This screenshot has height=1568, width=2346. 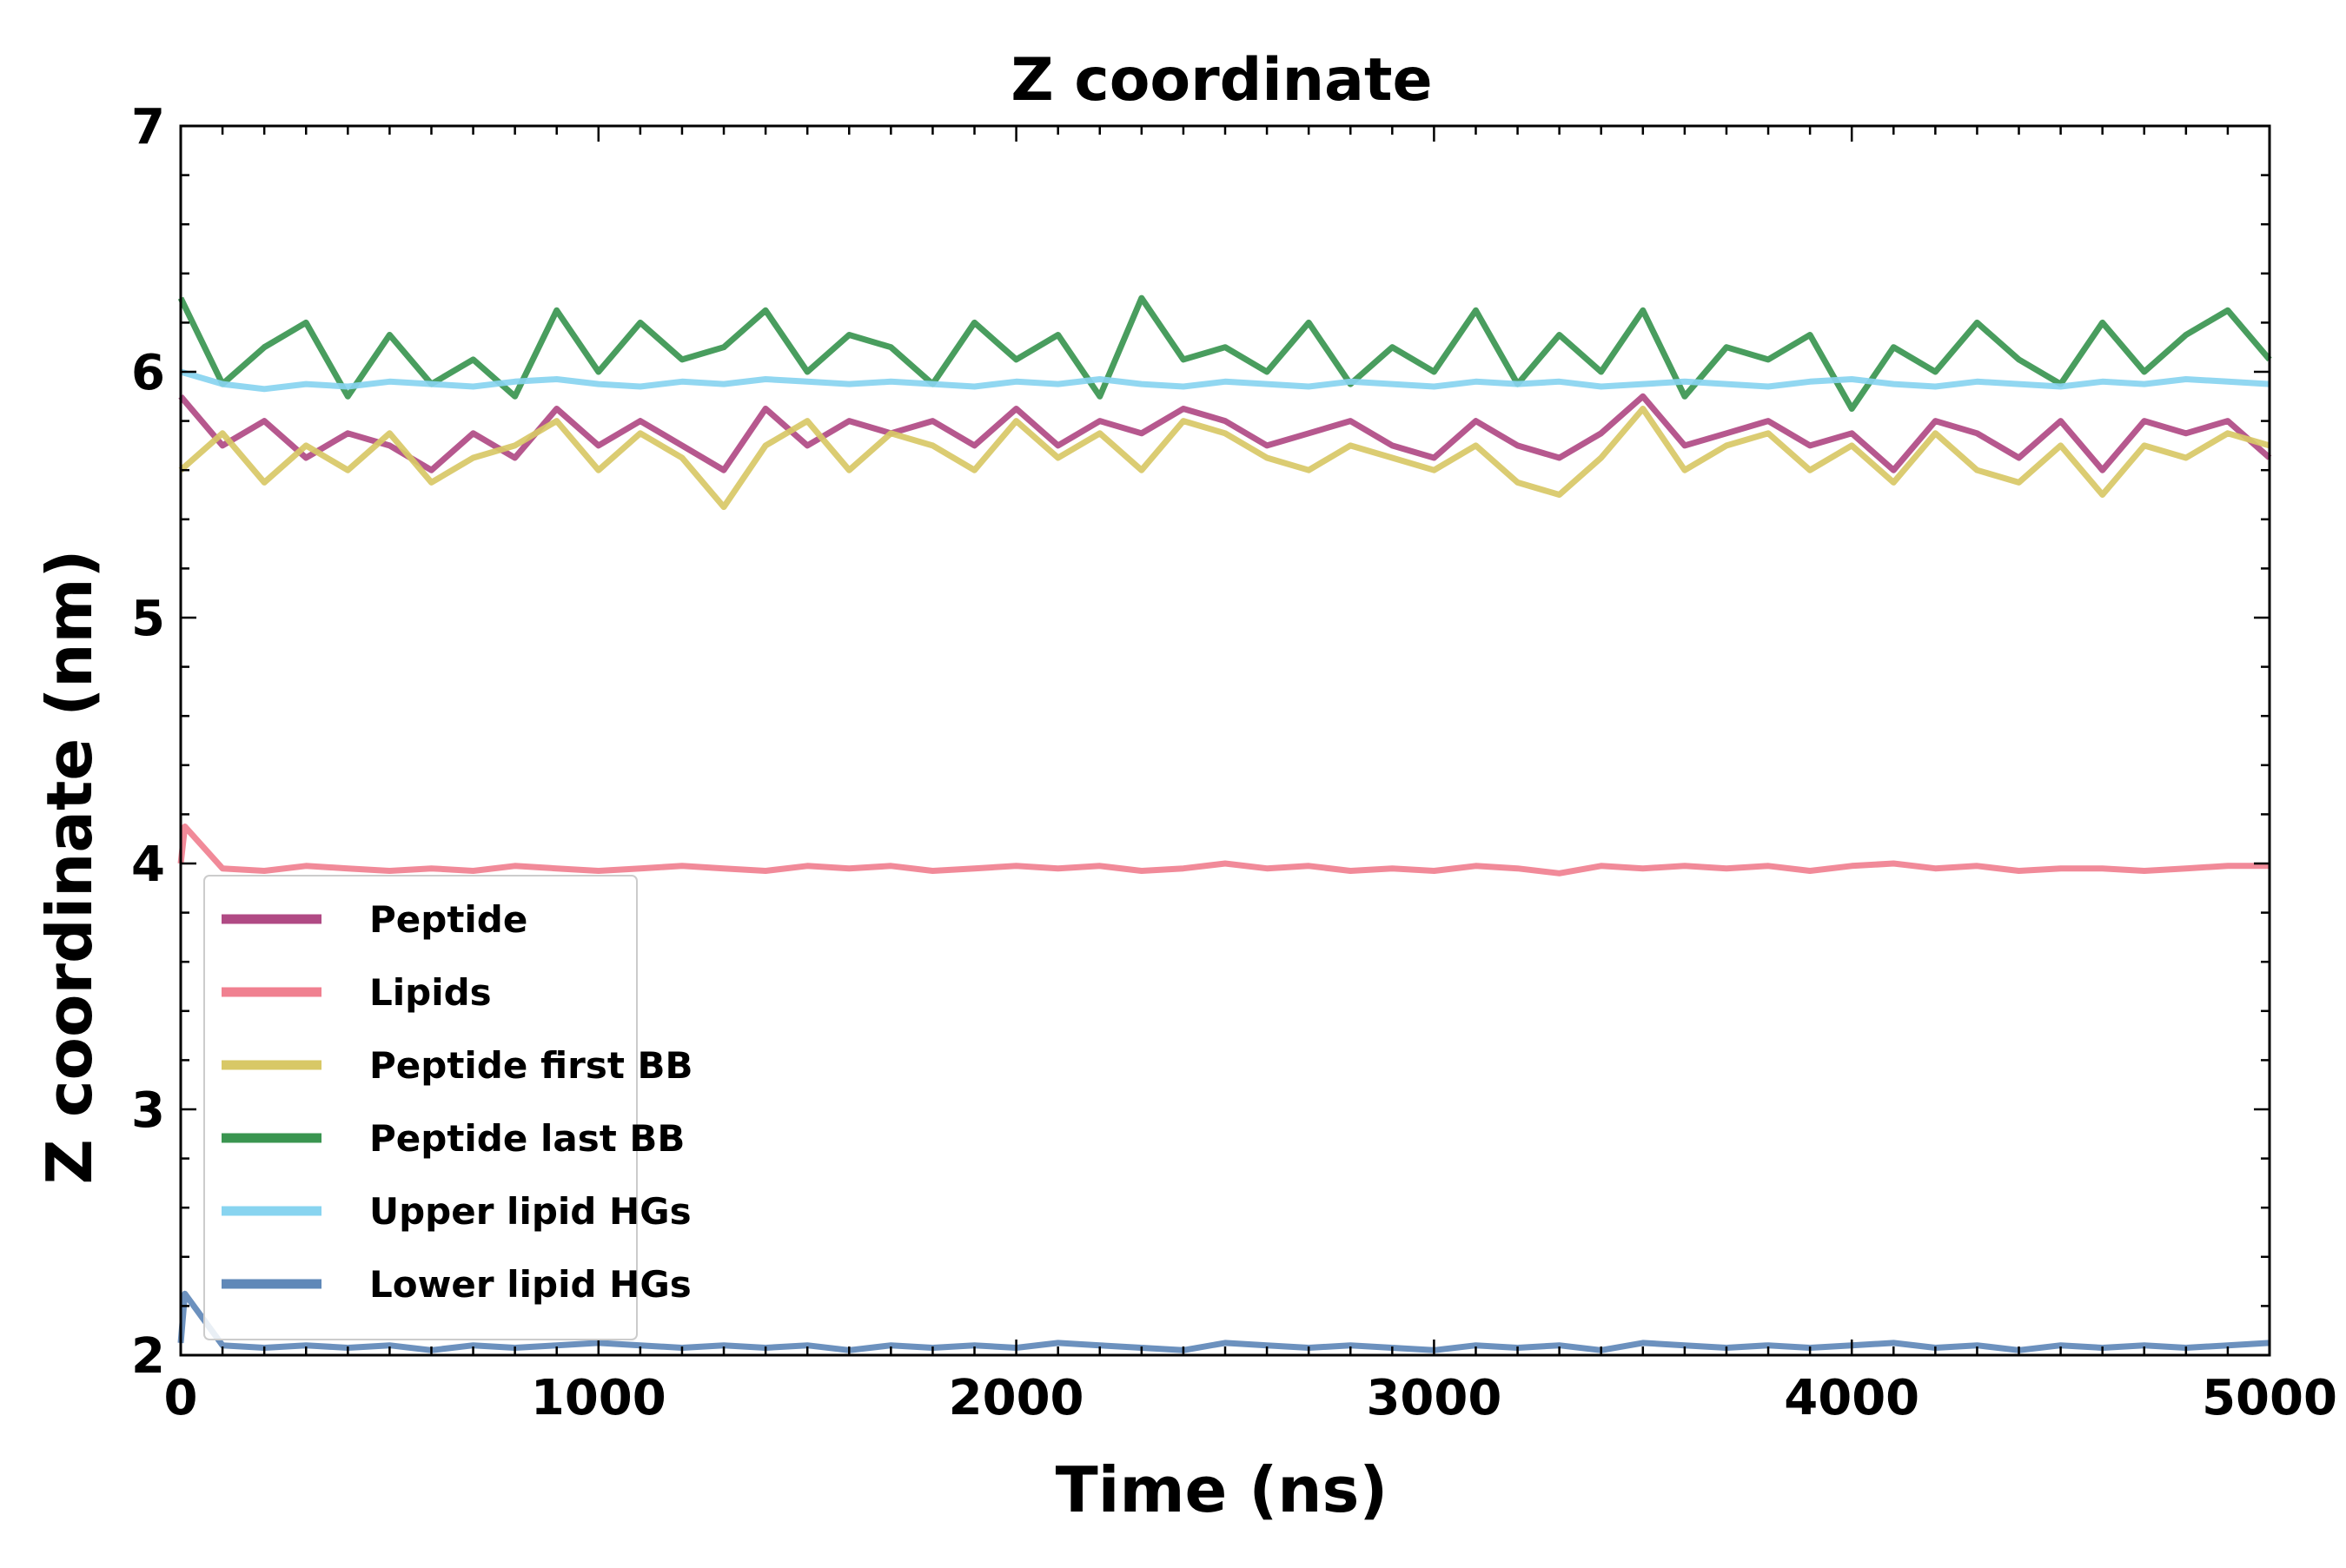 What do you see at coordinates (1434, 1398) in the screenshot?
I see `x-tick-label: 3000` at bounding box center [1434, 1398].